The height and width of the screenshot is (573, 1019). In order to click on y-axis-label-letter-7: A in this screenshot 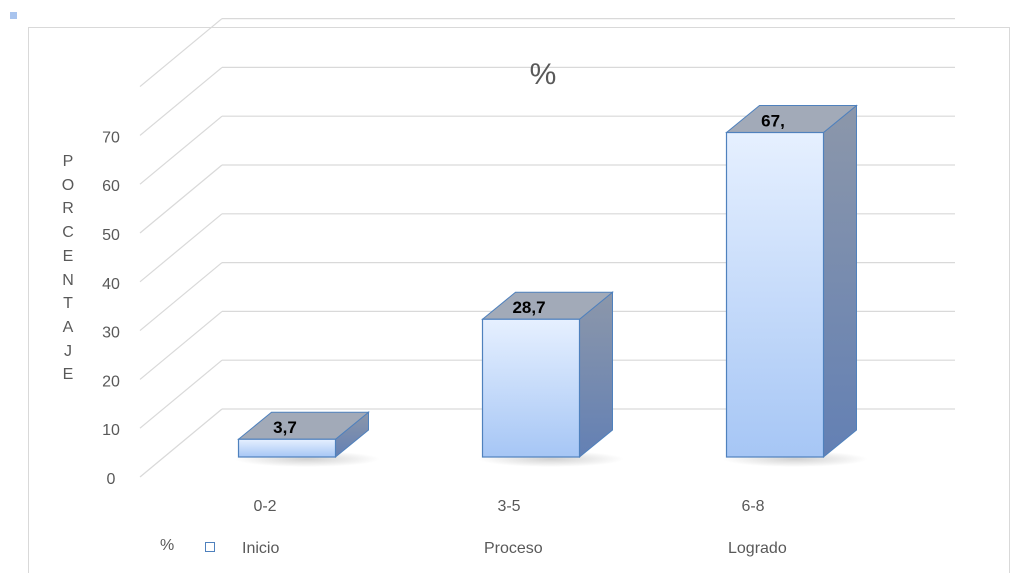, I will do `click(68, 328)`.